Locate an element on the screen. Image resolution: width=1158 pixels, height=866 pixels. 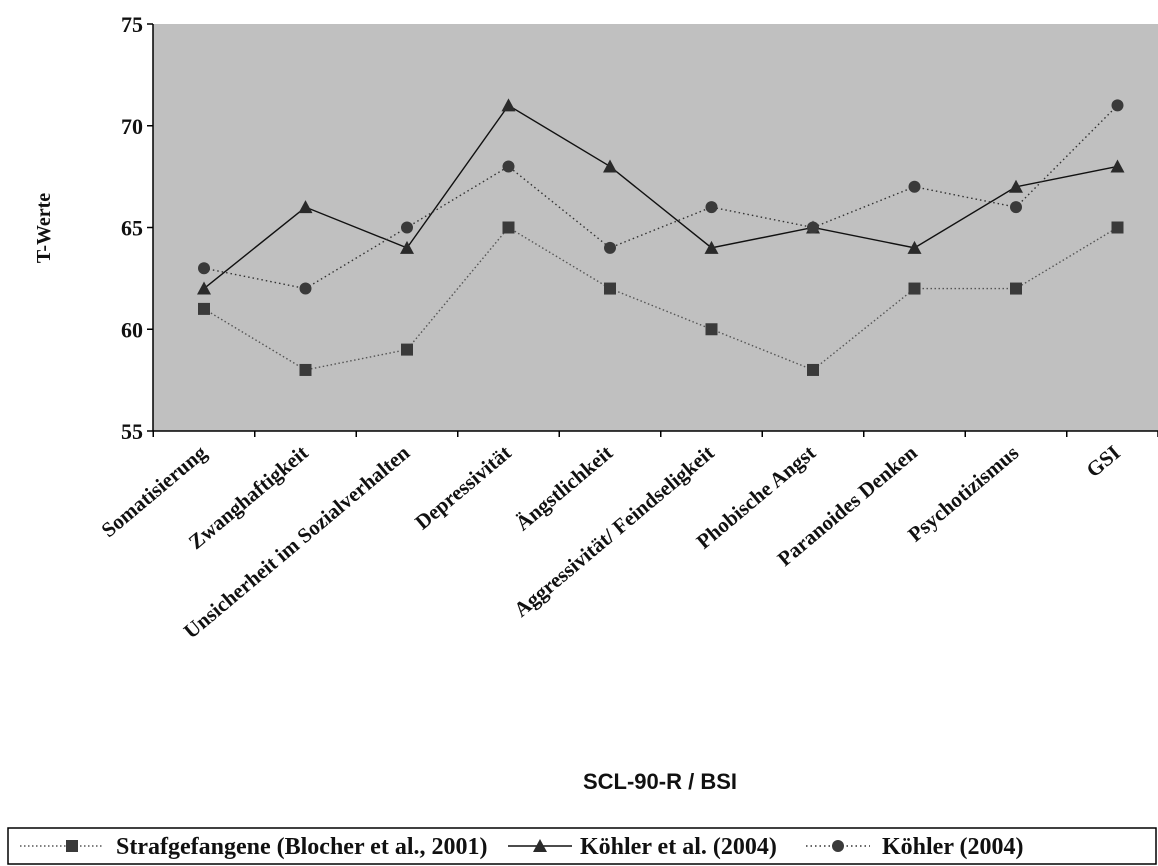
y-tick-label: 60 is located at coordinates (132, 329).